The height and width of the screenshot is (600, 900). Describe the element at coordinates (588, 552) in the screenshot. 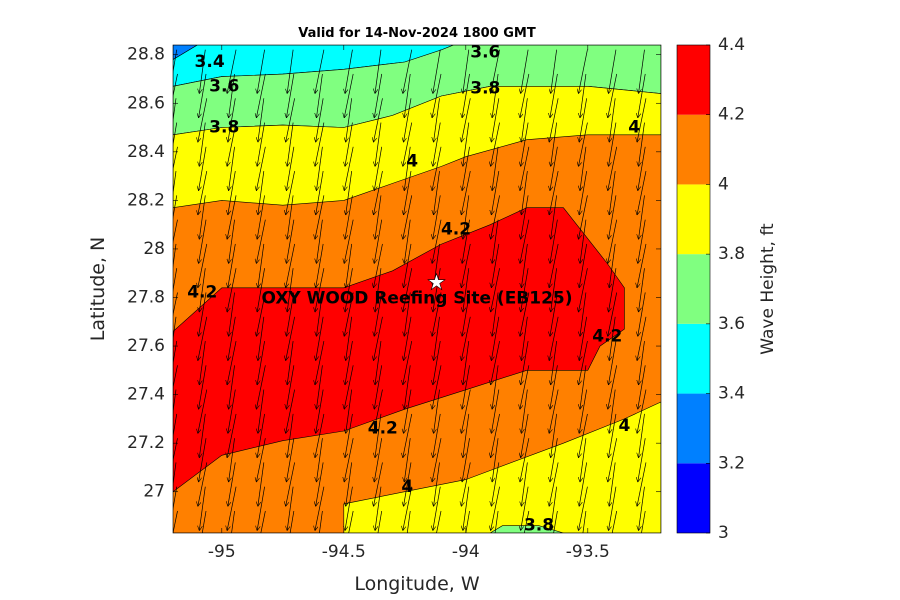

I see `x-tick-label: -93.5` at that location.